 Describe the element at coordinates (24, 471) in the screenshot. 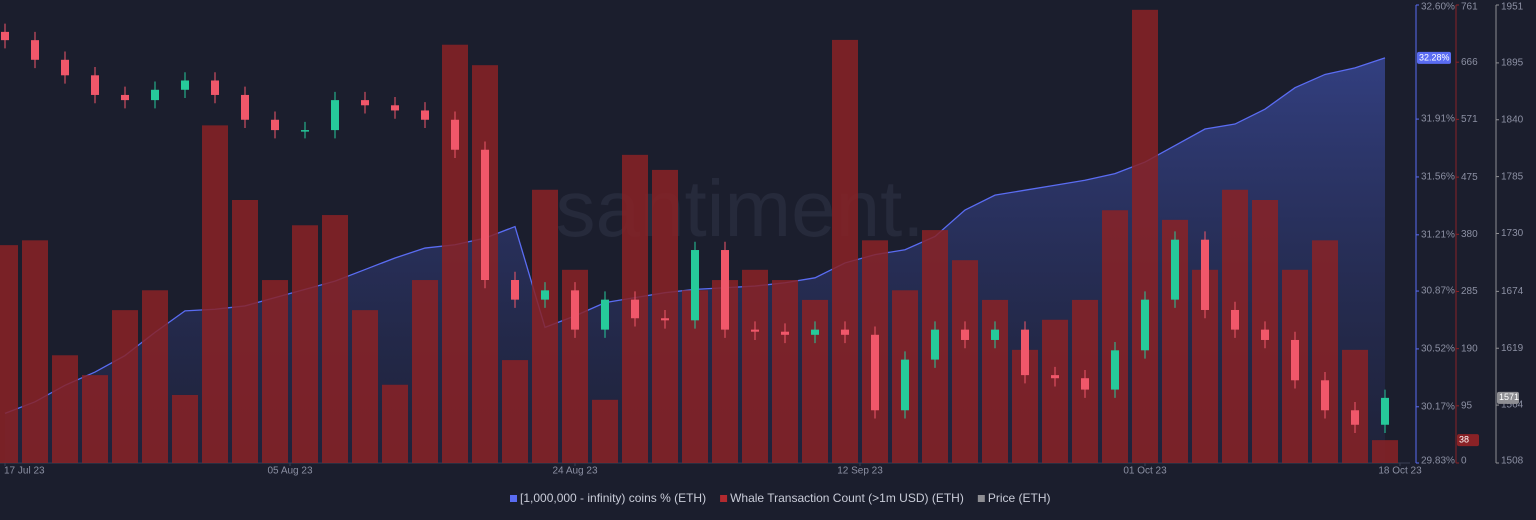

I see `x-tick-label: 17 Jul 23` at that location.